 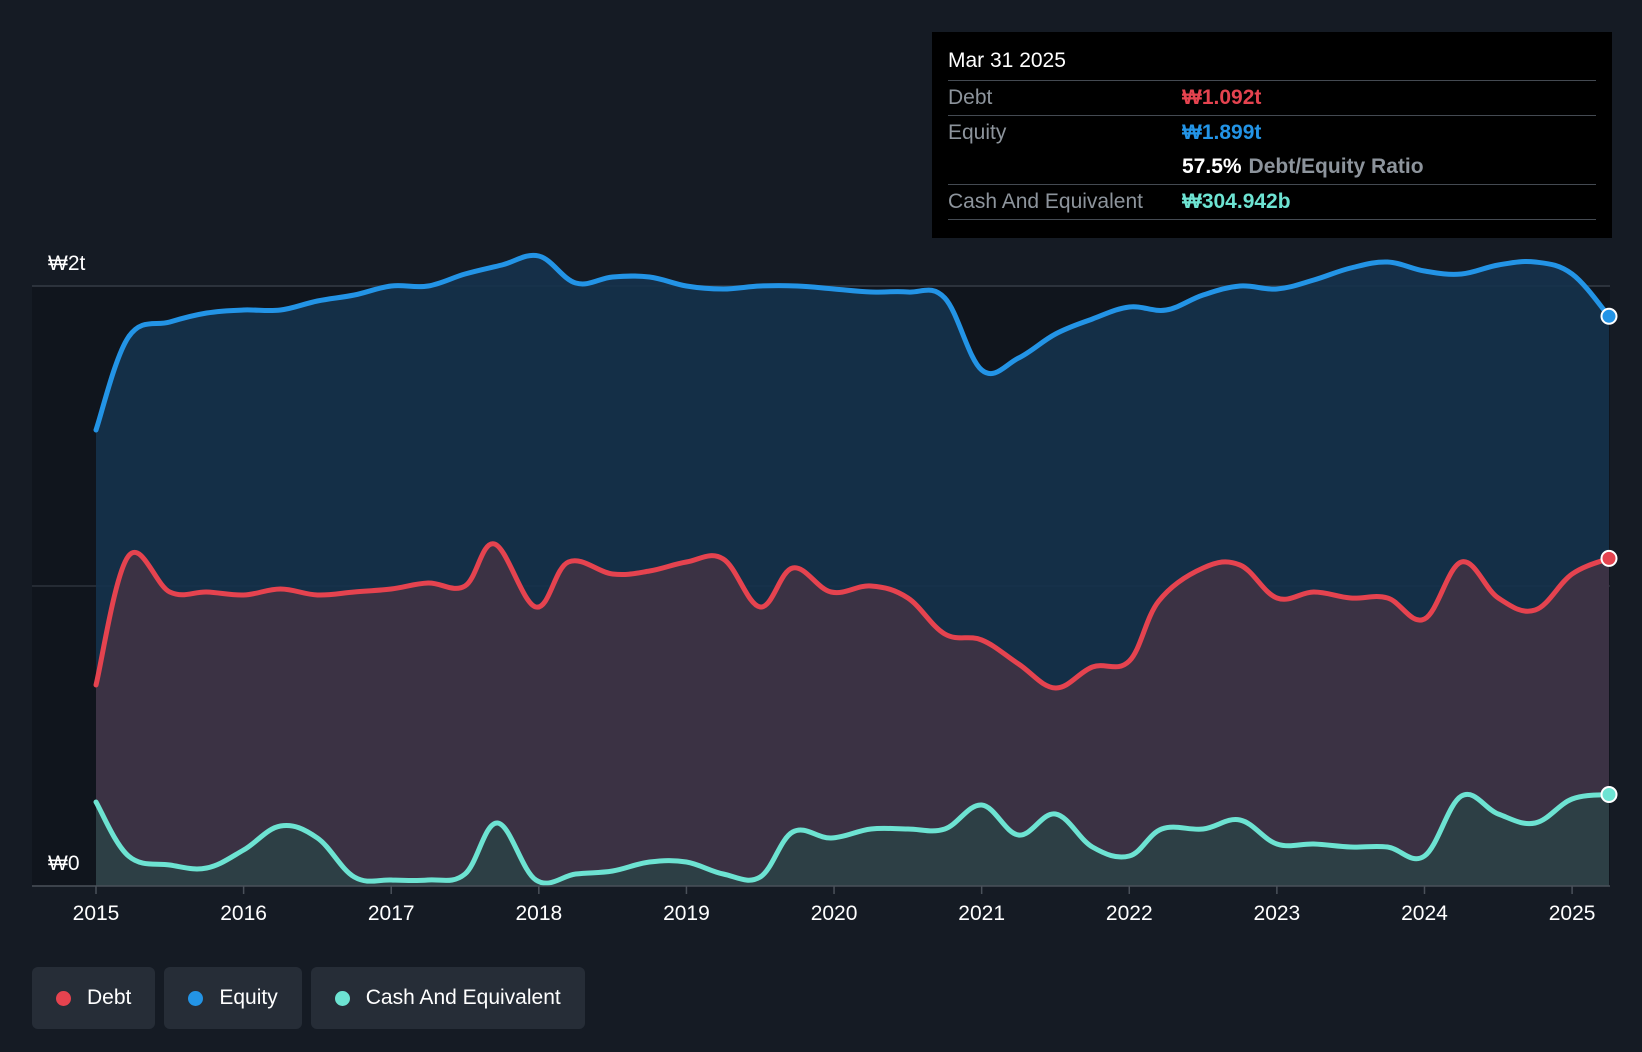 What do you see at coordinates (834, 913) in the screenshot?
I see `x-tick-label-2020: 2020` at bounding box center [834, 913].